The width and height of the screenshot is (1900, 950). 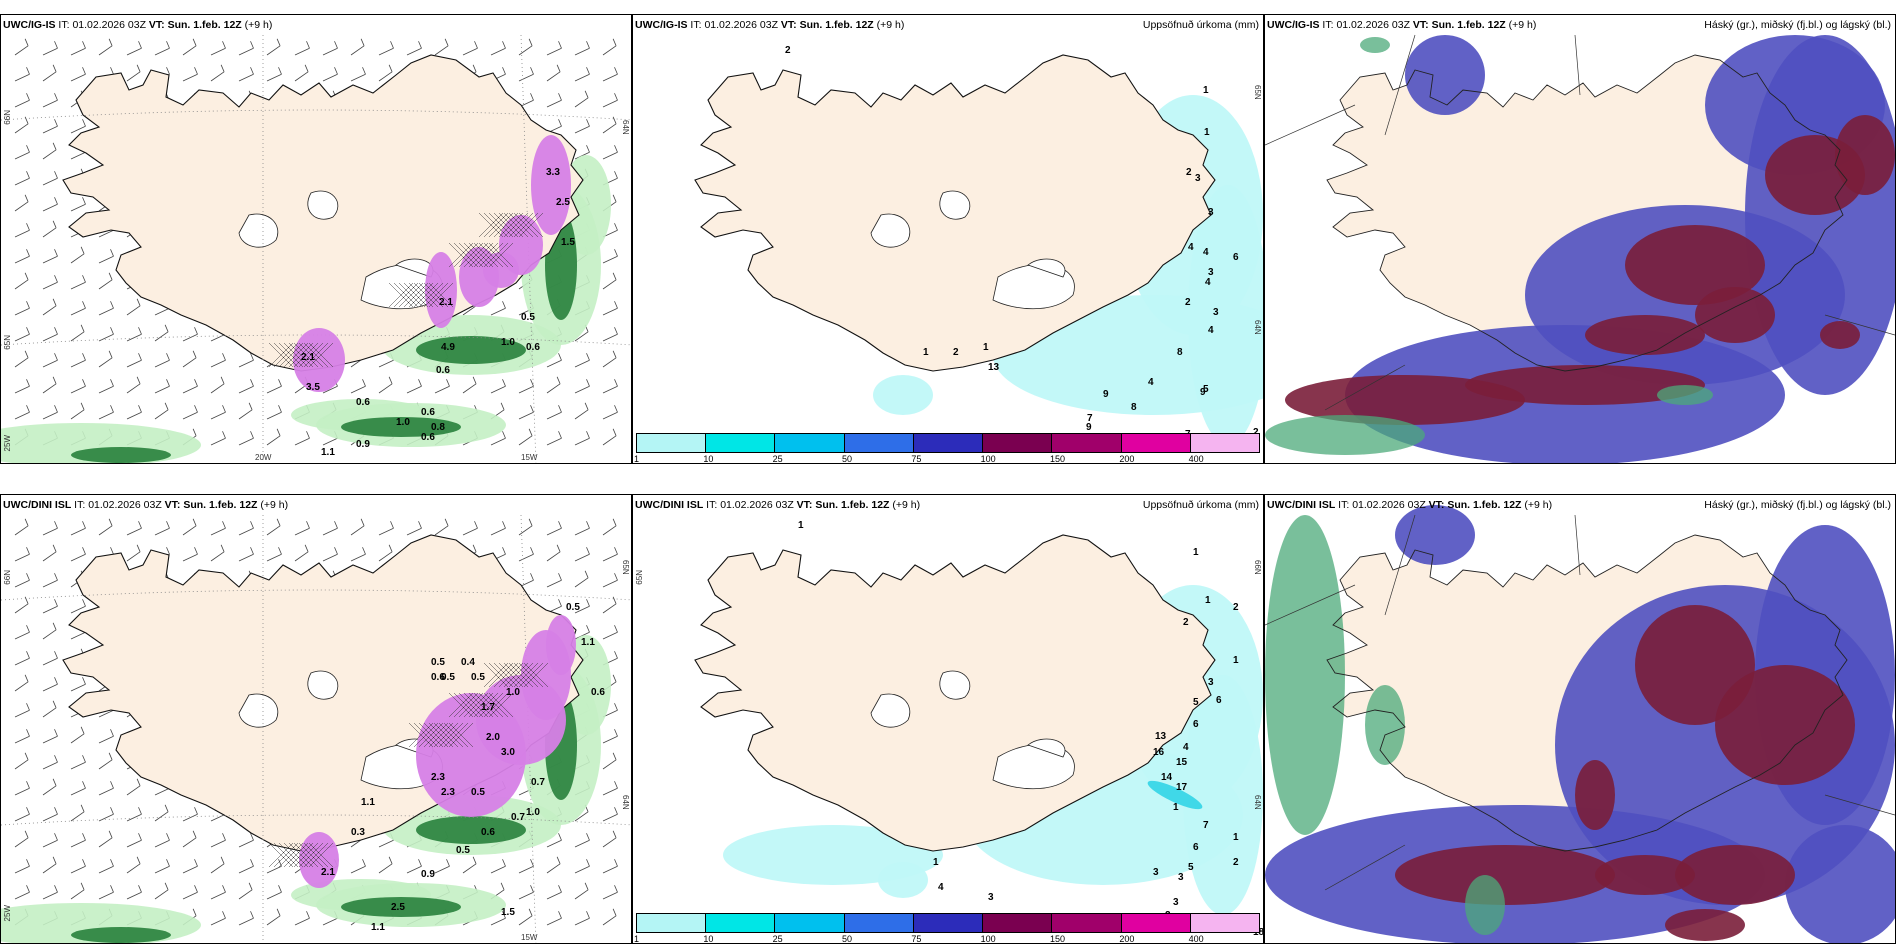 What do you see at coordinates (508, 752) in the screenshot?
I see `value-label: 3.0` at bounding box center [508, 752].